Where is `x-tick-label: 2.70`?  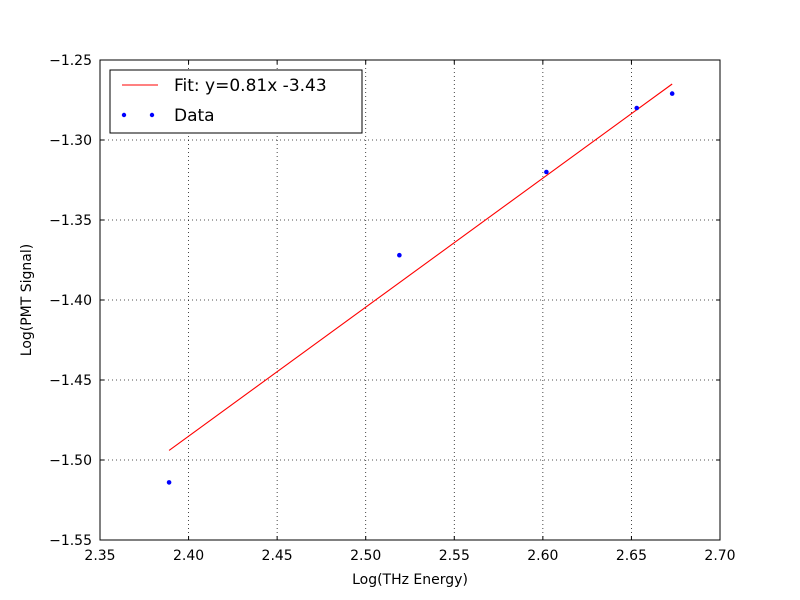 x-tick-label: 2.70 is located at coordinates (719, 556).